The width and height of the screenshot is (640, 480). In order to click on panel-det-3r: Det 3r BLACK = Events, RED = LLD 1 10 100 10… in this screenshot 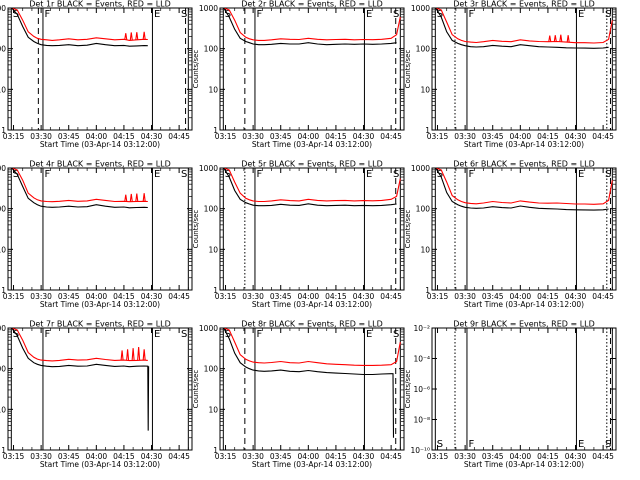, I will do `click(510, 74)`.